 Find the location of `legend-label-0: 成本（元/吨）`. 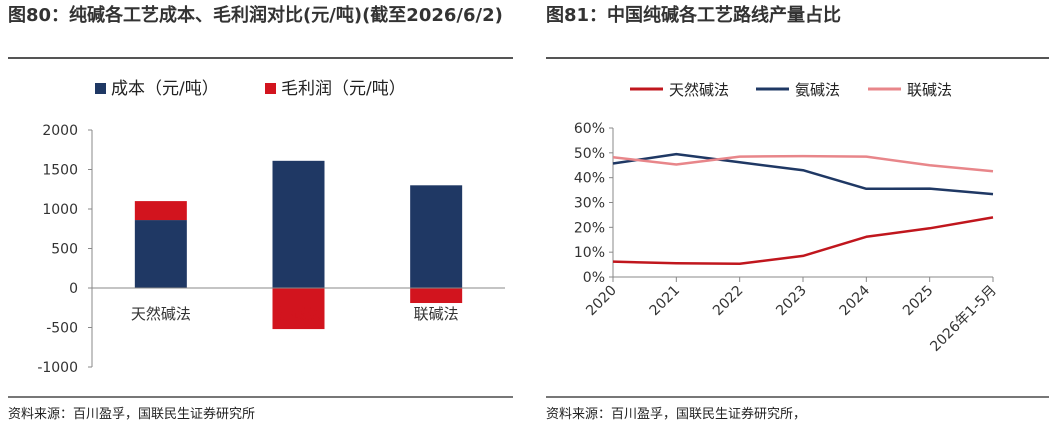

legend-label-0: 成本（元/吨） is located at coordinates (165, 89).